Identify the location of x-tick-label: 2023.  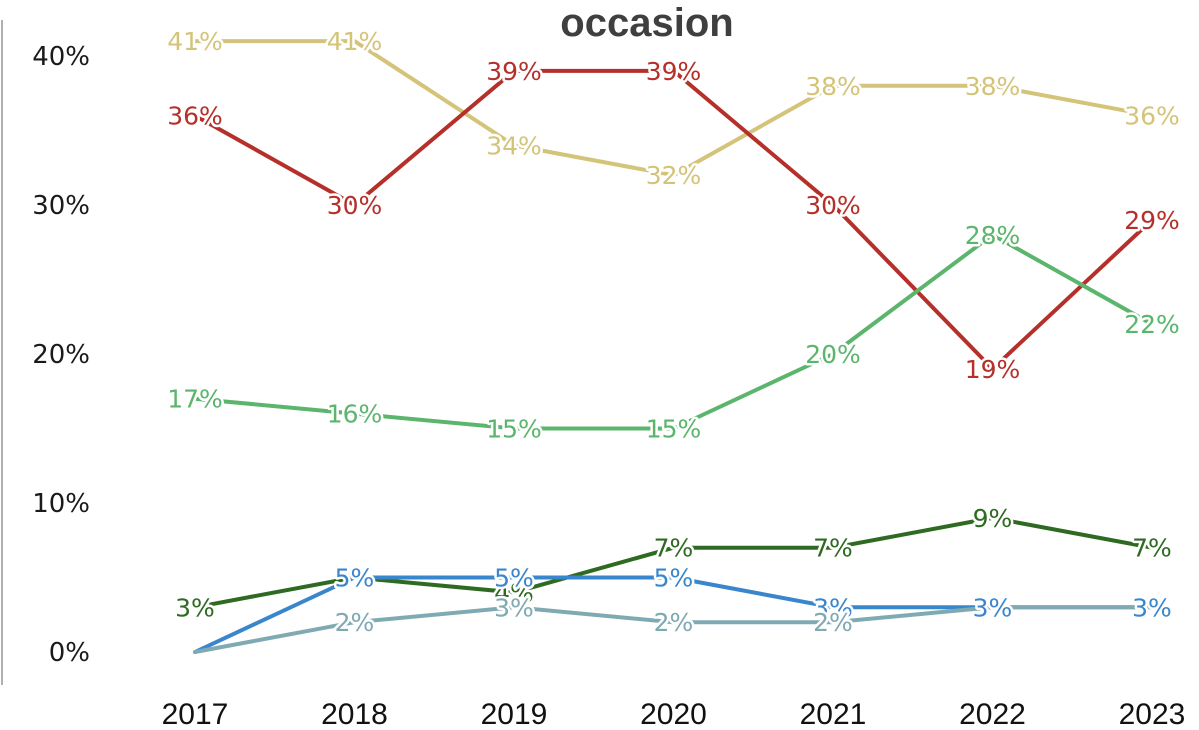
(1152, 714).